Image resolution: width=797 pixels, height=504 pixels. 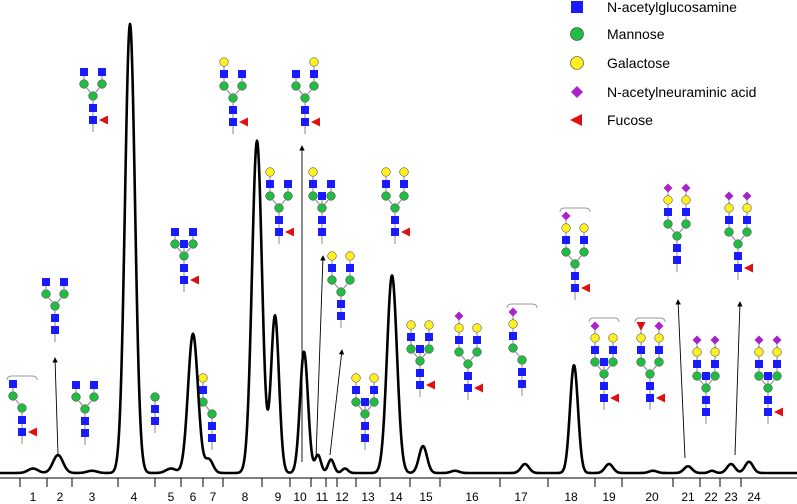 What do you see at coordinates (245, 497) in the screenshot?
I see `x-tick-label-8: 8` at bounding box center [245, 497].